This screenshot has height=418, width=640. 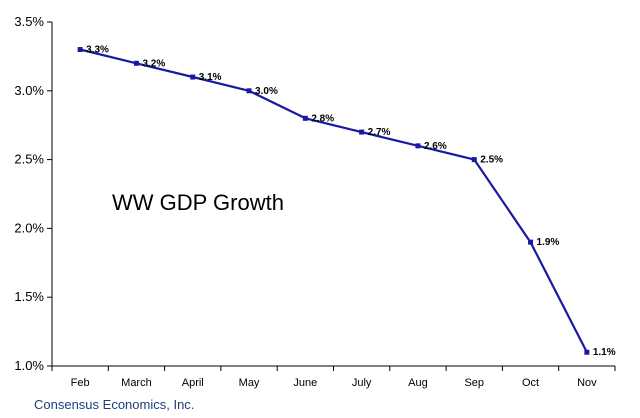 I want to click on data-label: 2.8%, so click(x=322, y=118).